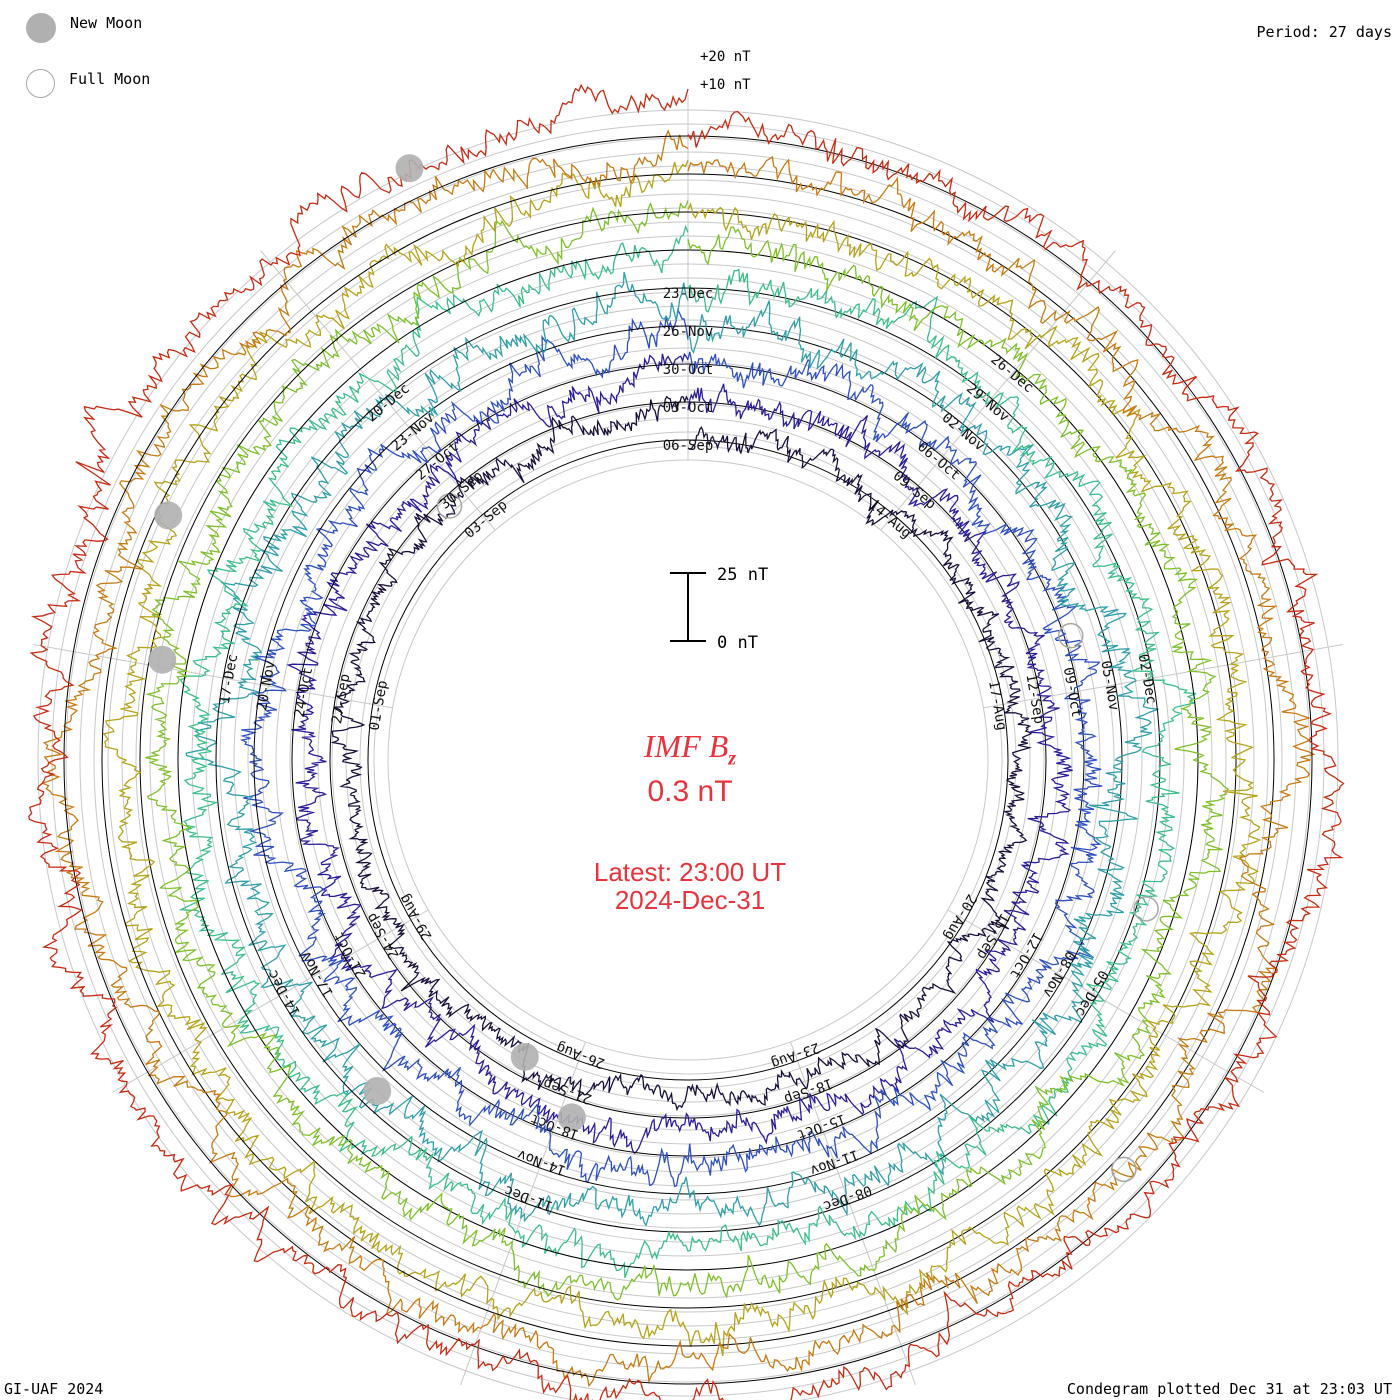 This screenshot has height=1400, width=1400. What do you see at coordinates (1011, 374) in the screenshot?
I see `date-tick-label: 26-Dec` at bounding box center [1011, 374].